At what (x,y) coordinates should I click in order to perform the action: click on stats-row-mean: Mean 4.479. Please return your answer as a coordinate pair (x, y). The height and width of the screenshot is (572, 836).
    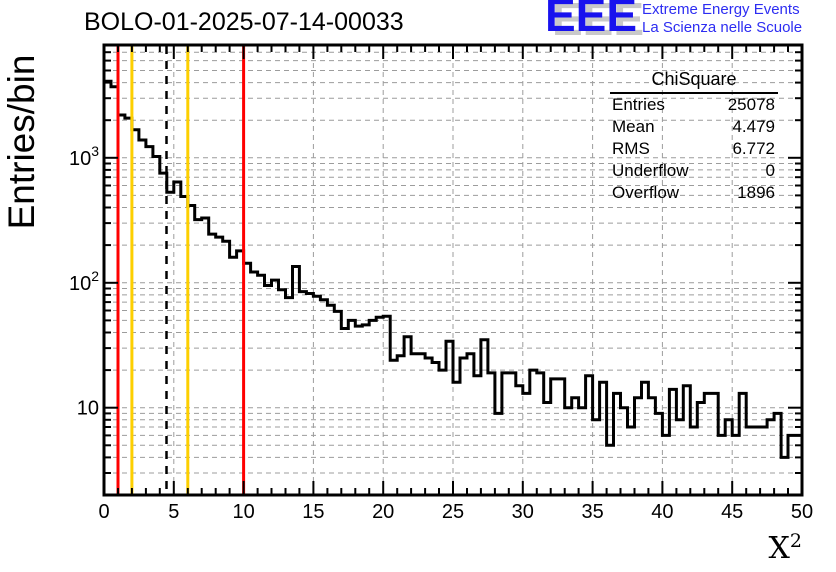
    Looking at the image, I should click on (694, 127).